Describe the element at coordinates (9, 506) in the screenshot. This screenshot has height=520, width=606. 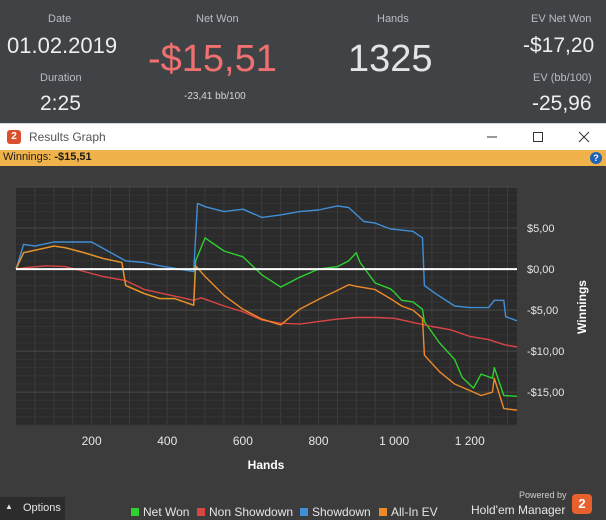
I see `options-arrow-icon: ▲` at that location.